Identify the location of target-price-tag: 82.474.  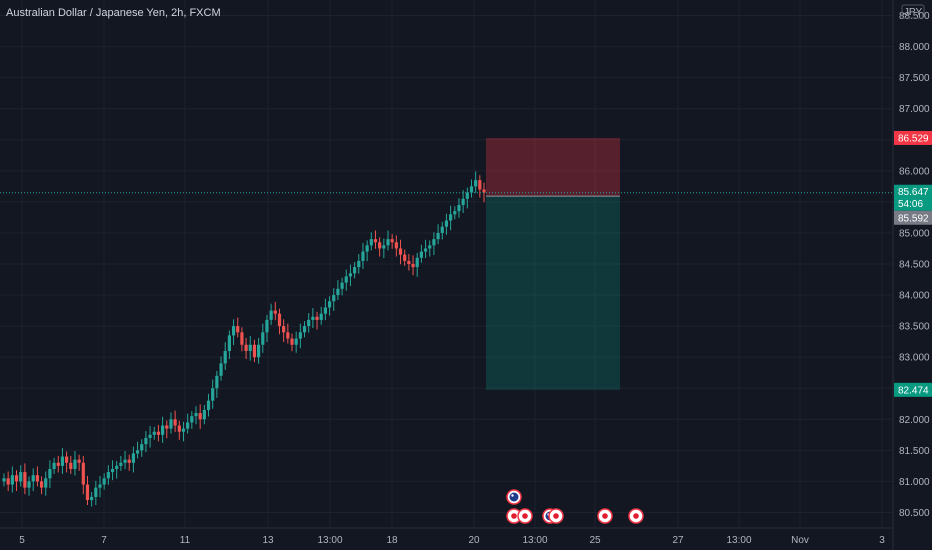
(913, 390).